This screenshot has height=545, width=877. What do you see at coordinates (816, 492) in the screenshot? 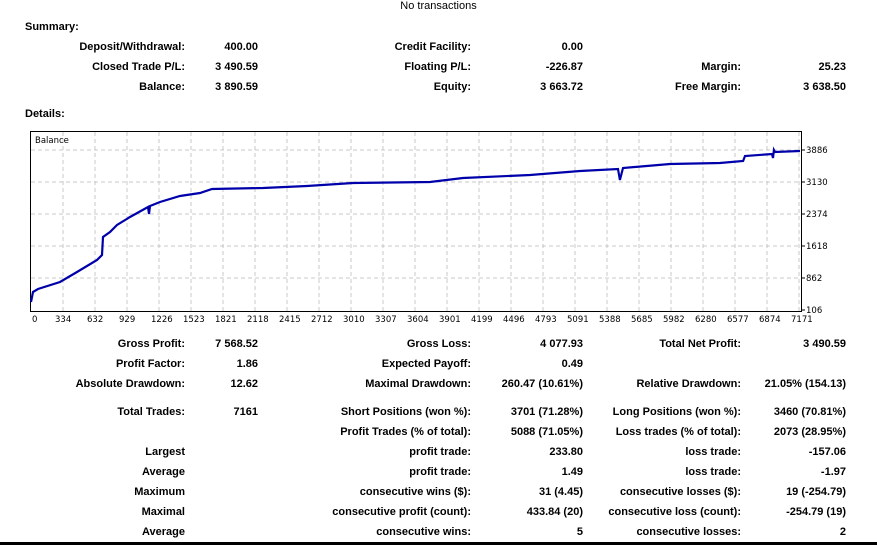
I see `details-value: 19 (-254.79)` at bounding box center [816, 492].